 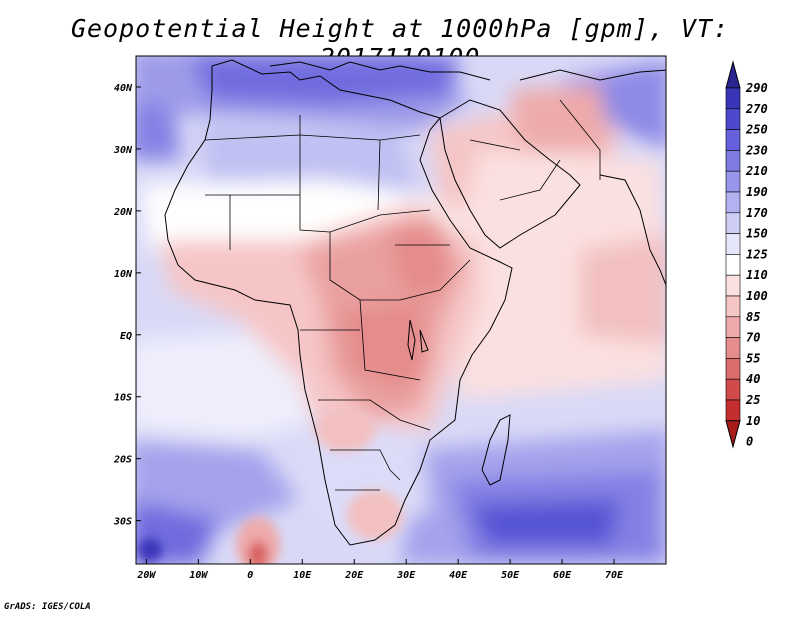 What do you see at coordinates (749, 442) in the screenshot?
I see `colorbar-label: 0` at bounding box center [749, 442].